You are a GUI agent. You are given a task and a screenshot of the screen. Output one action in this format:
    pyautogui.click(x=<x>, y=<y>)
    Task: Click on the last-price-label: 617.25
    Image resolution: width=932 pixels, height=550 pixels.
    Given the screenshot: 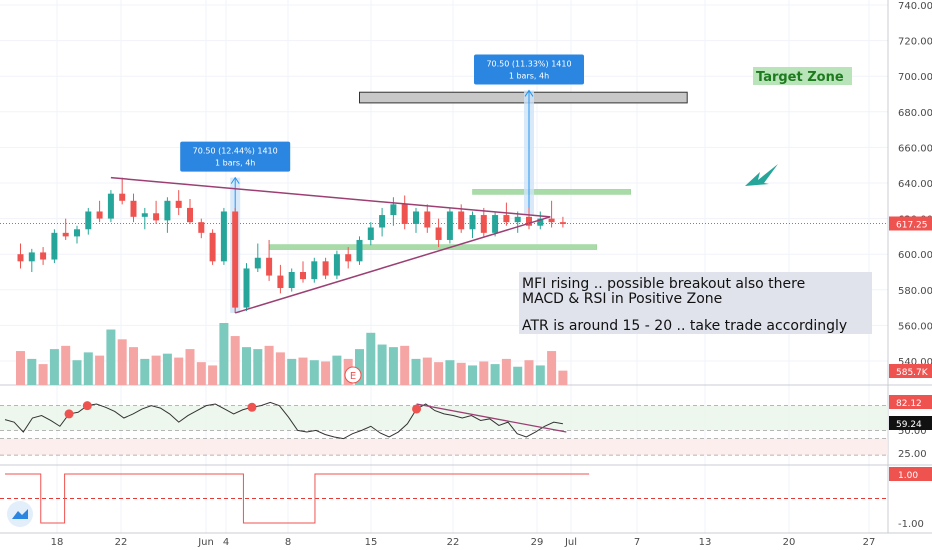 What is the action you would take?
    pyautogui.click(x=912, y=225)
    